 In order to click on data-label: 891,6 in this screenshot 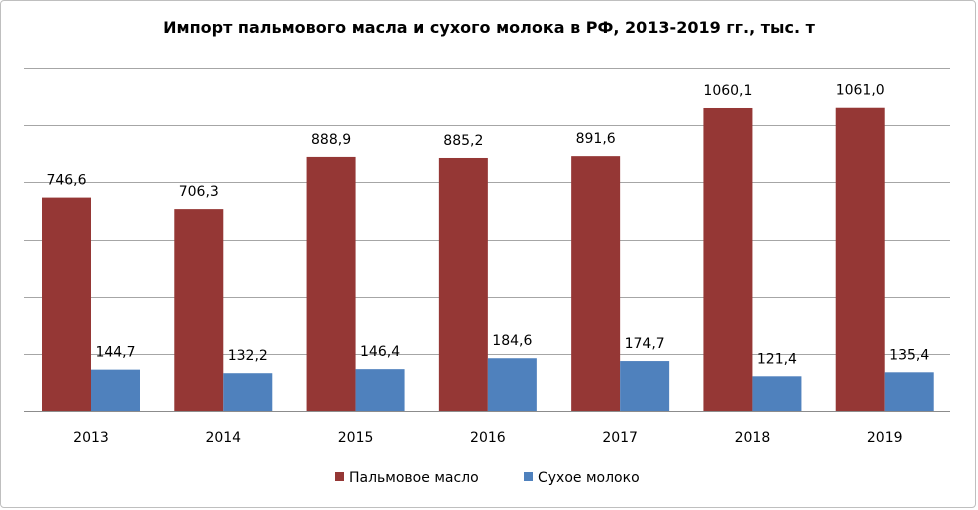, I will do `click(596, 139)`.